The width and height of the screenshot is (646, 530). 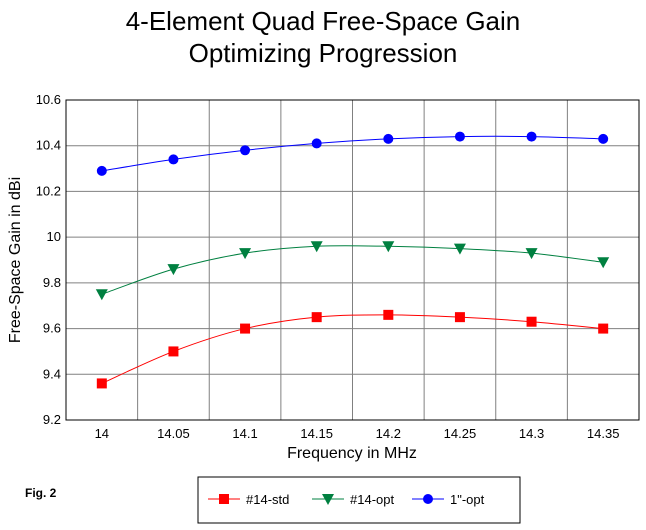 What do you see at coordinates (244, 433) in the screenshot?
I see `x-tick-label: 14.1` at bounding box center [244, 433].